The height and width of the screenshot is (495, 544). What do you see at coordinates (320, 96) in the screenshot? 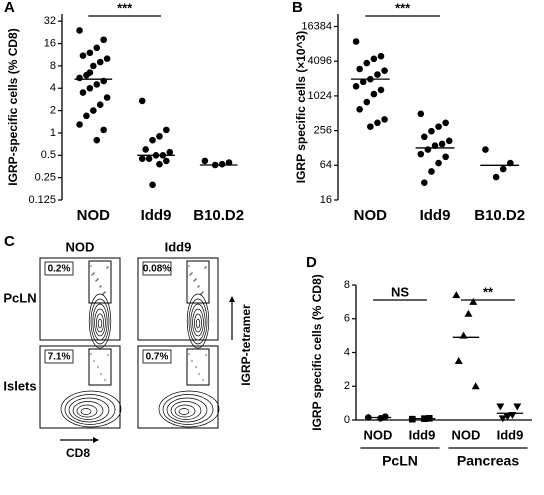
I see `y-tick-label: 1024` at bounding box center [320, 96].